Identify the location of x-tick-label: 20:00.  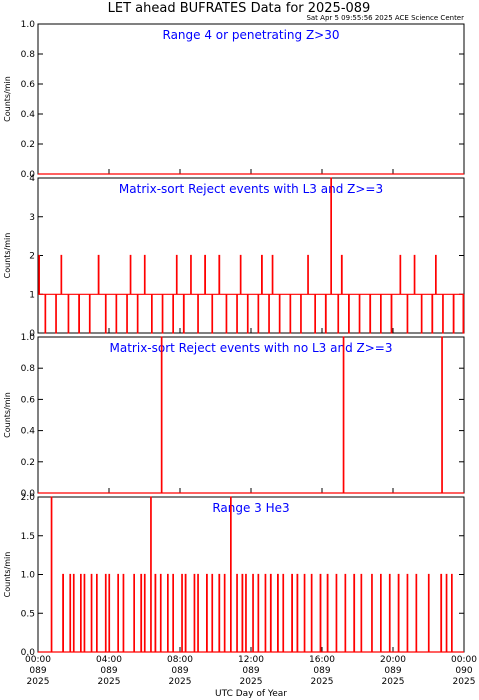
(393, 660).